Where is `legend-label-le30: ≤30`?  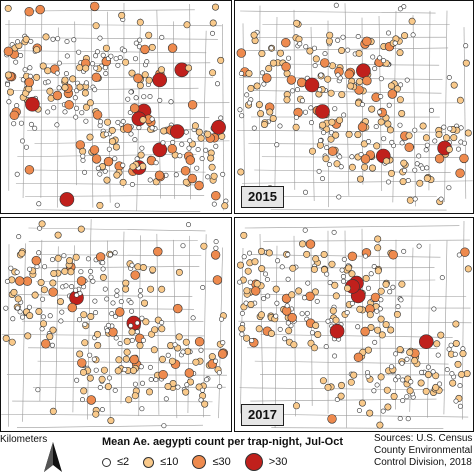
legend-label-le30: ≤30 is located at coordinates (221, 462).